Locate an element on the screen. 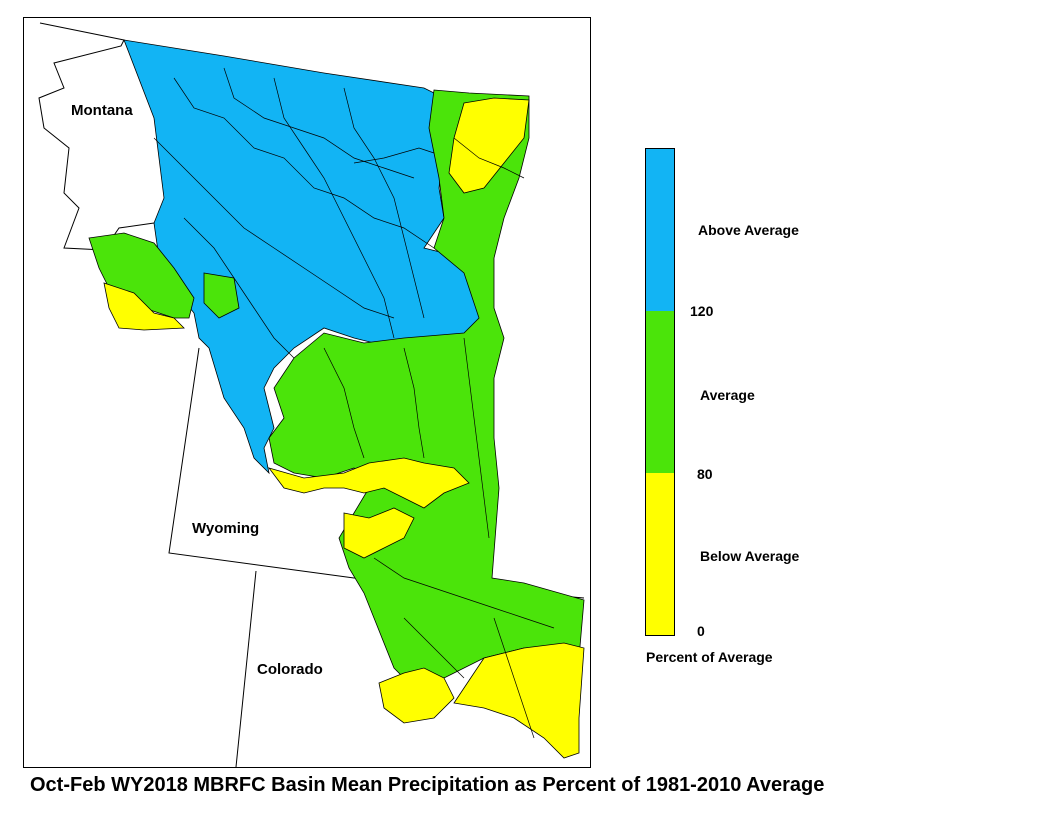 This screenshot has width=1056, height=816. legend-label-below-average: Below Average is located at coordinates (750, 556).